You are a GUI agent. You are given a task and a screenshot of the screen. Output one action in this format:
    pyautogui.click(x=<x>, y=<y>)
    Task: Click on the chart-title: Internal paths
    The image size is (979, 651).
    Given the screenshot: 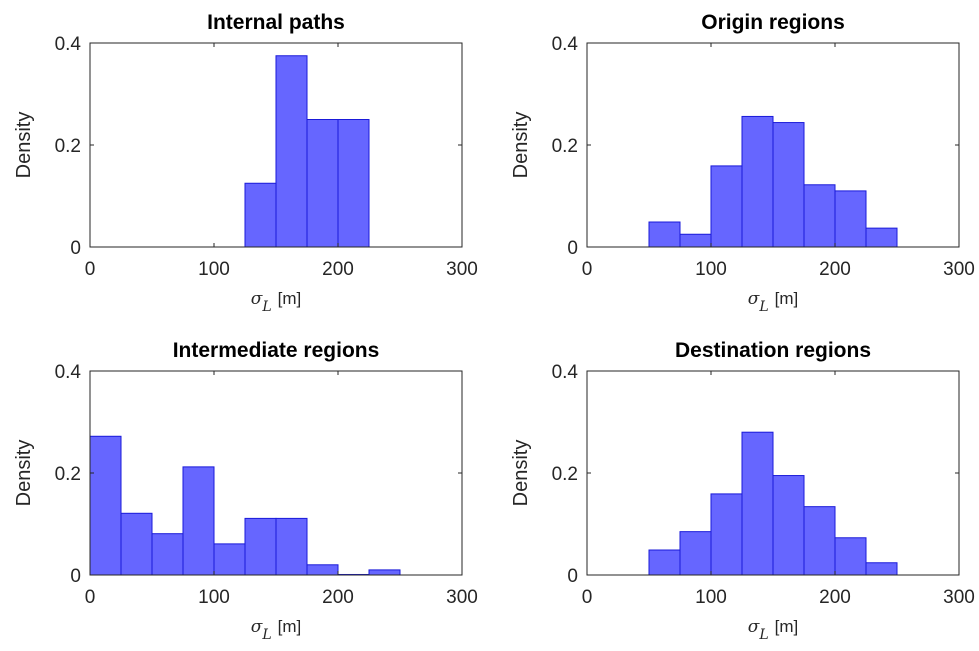 What is the action you would take?
    pyautogui.click(x=276, y=22)
    